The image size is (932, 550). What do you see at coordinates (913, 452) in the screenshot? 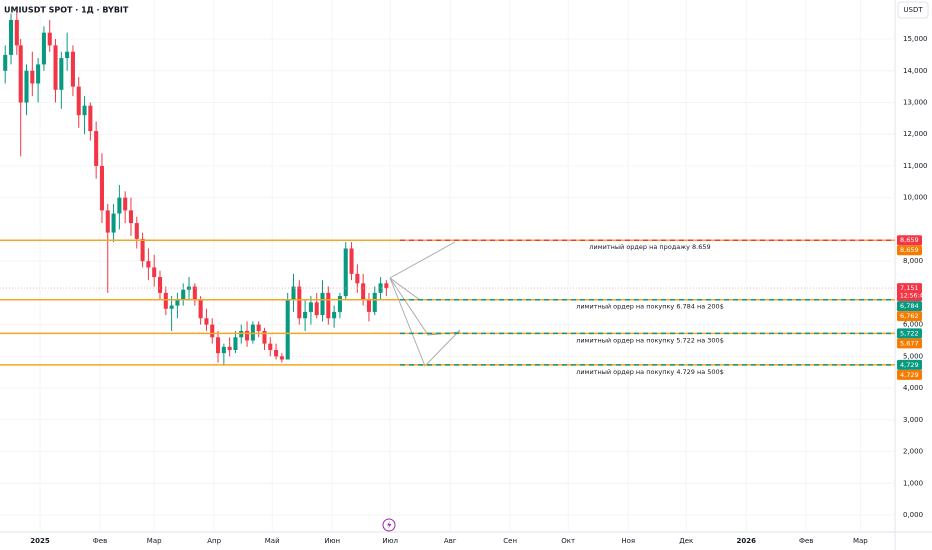
I see `y-tick-label: 2,000` at bounding box center [913, 452].